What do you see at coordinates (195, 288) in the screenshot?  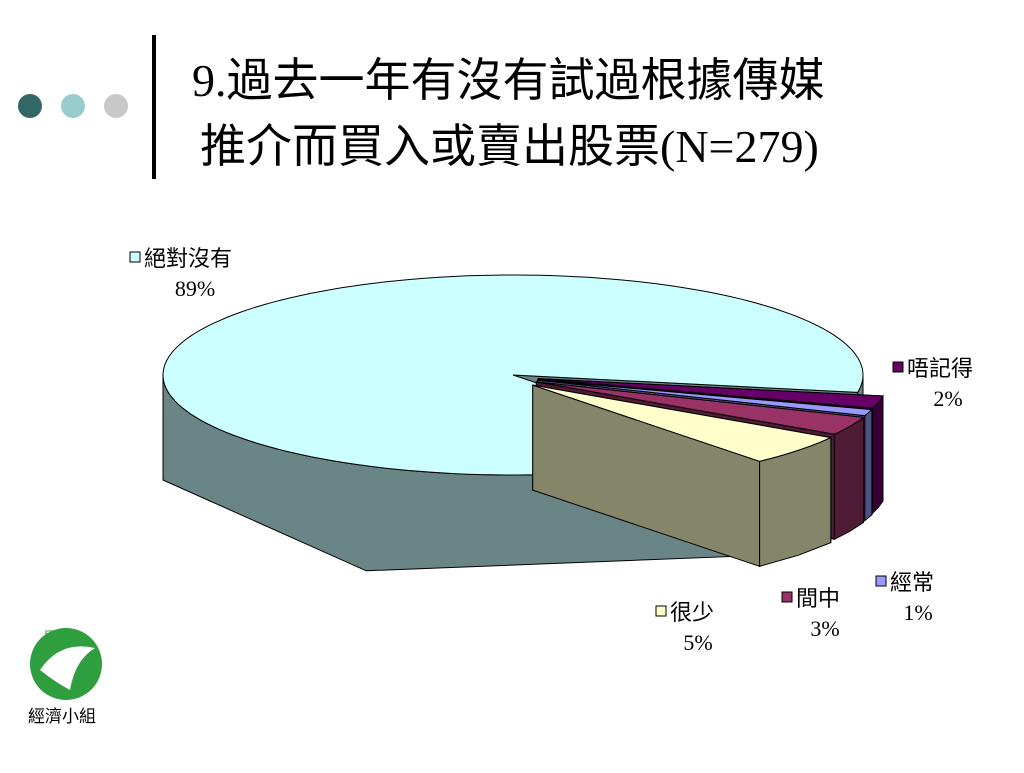 I see `value-label: 89%` at bounding box center [195, 288].